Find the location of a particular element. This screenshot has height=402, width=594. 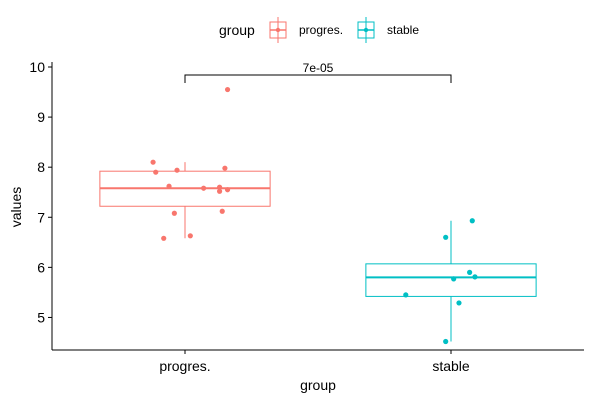

y-tick-label: 6 is located at coordinates (41, 267).